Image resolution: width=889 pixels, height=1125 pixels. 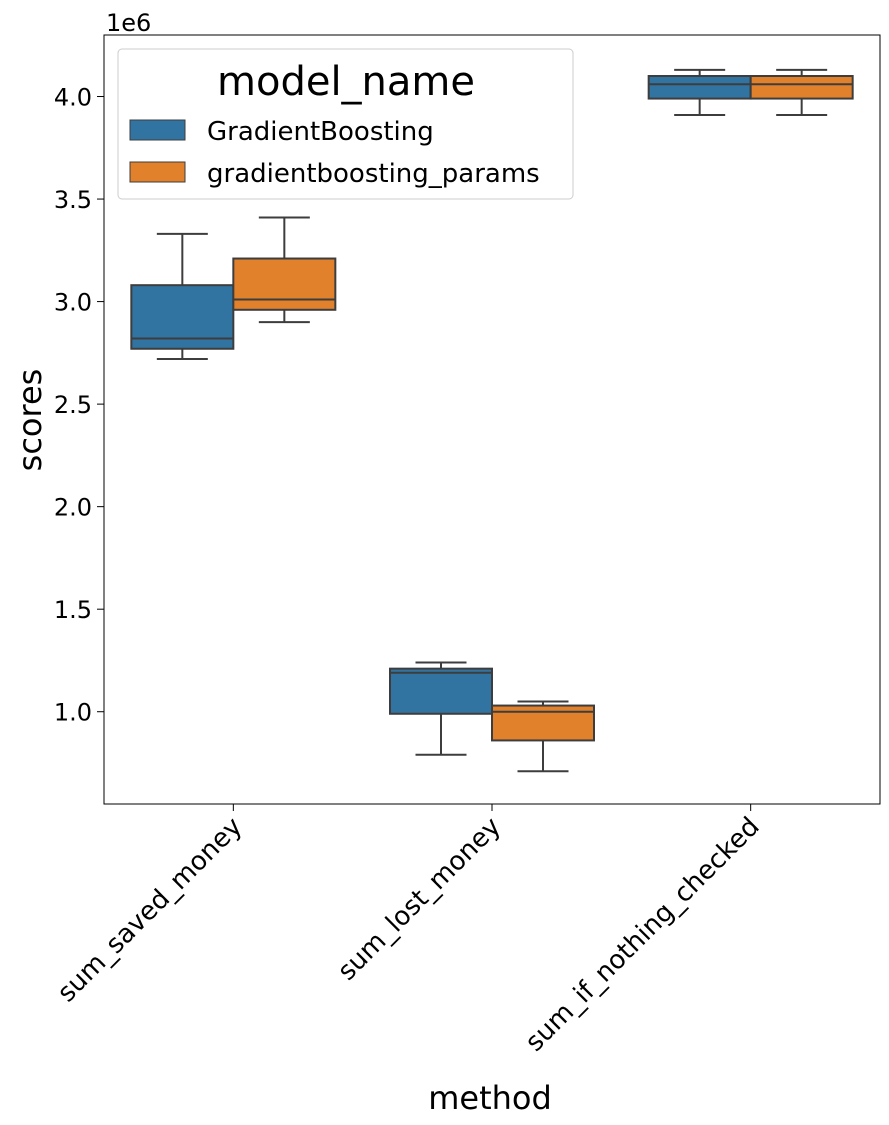 I want to click on y-tick-label: 4.0, so click(x=73, y=98).